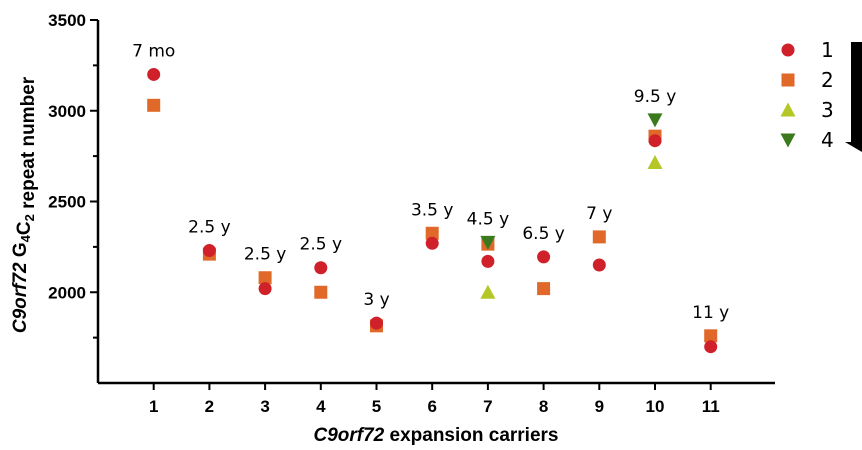 This screenshot has height=450, width=862. I want to click on y-tick-label: 3500, so click(67, 20).